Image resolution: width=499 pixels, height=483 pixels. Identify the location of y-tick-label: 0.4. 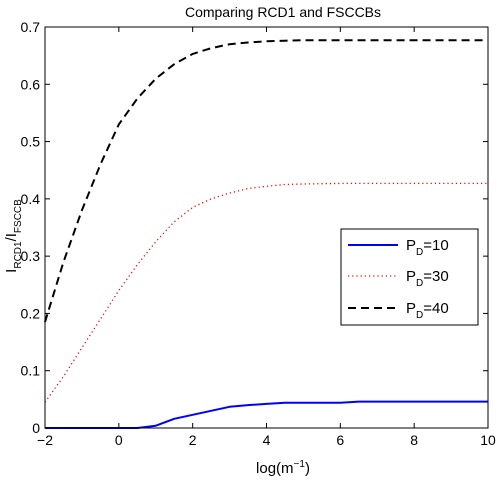
(31, 199).